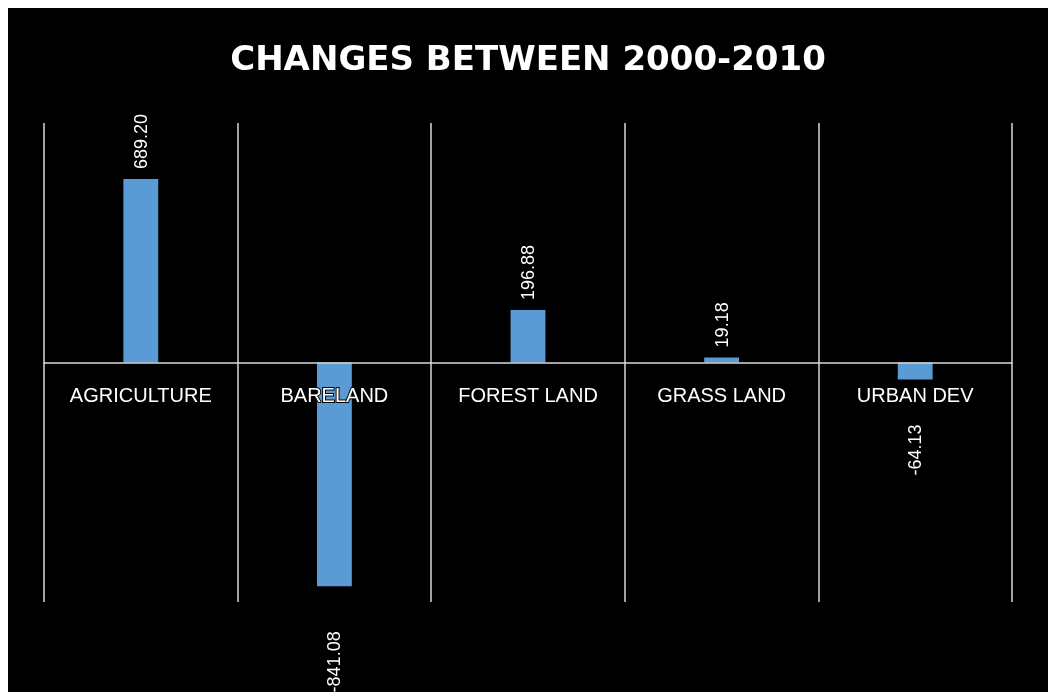 The height and width of the screenshot is (700, 1056). What do you see at coordinates (528, 394) in the screenshot?
I see `x-tick-label: FOREST LAND` at bounding box center [528, 394].